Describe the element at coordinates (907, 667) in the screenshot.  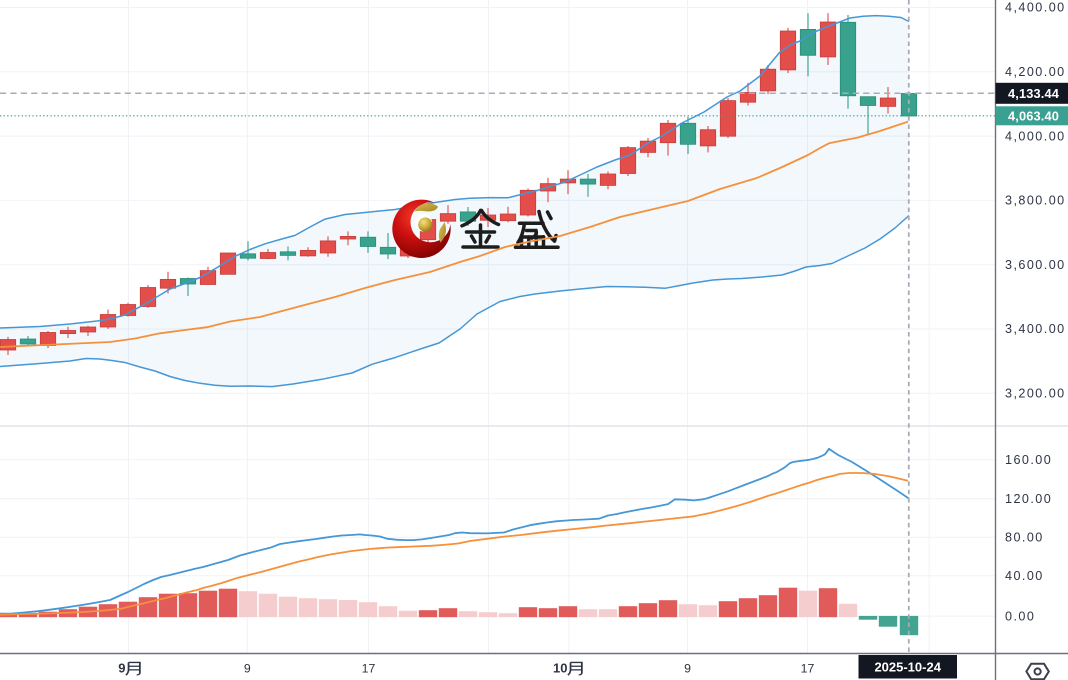
I see `svg-text: 2025-10-24` at that location.